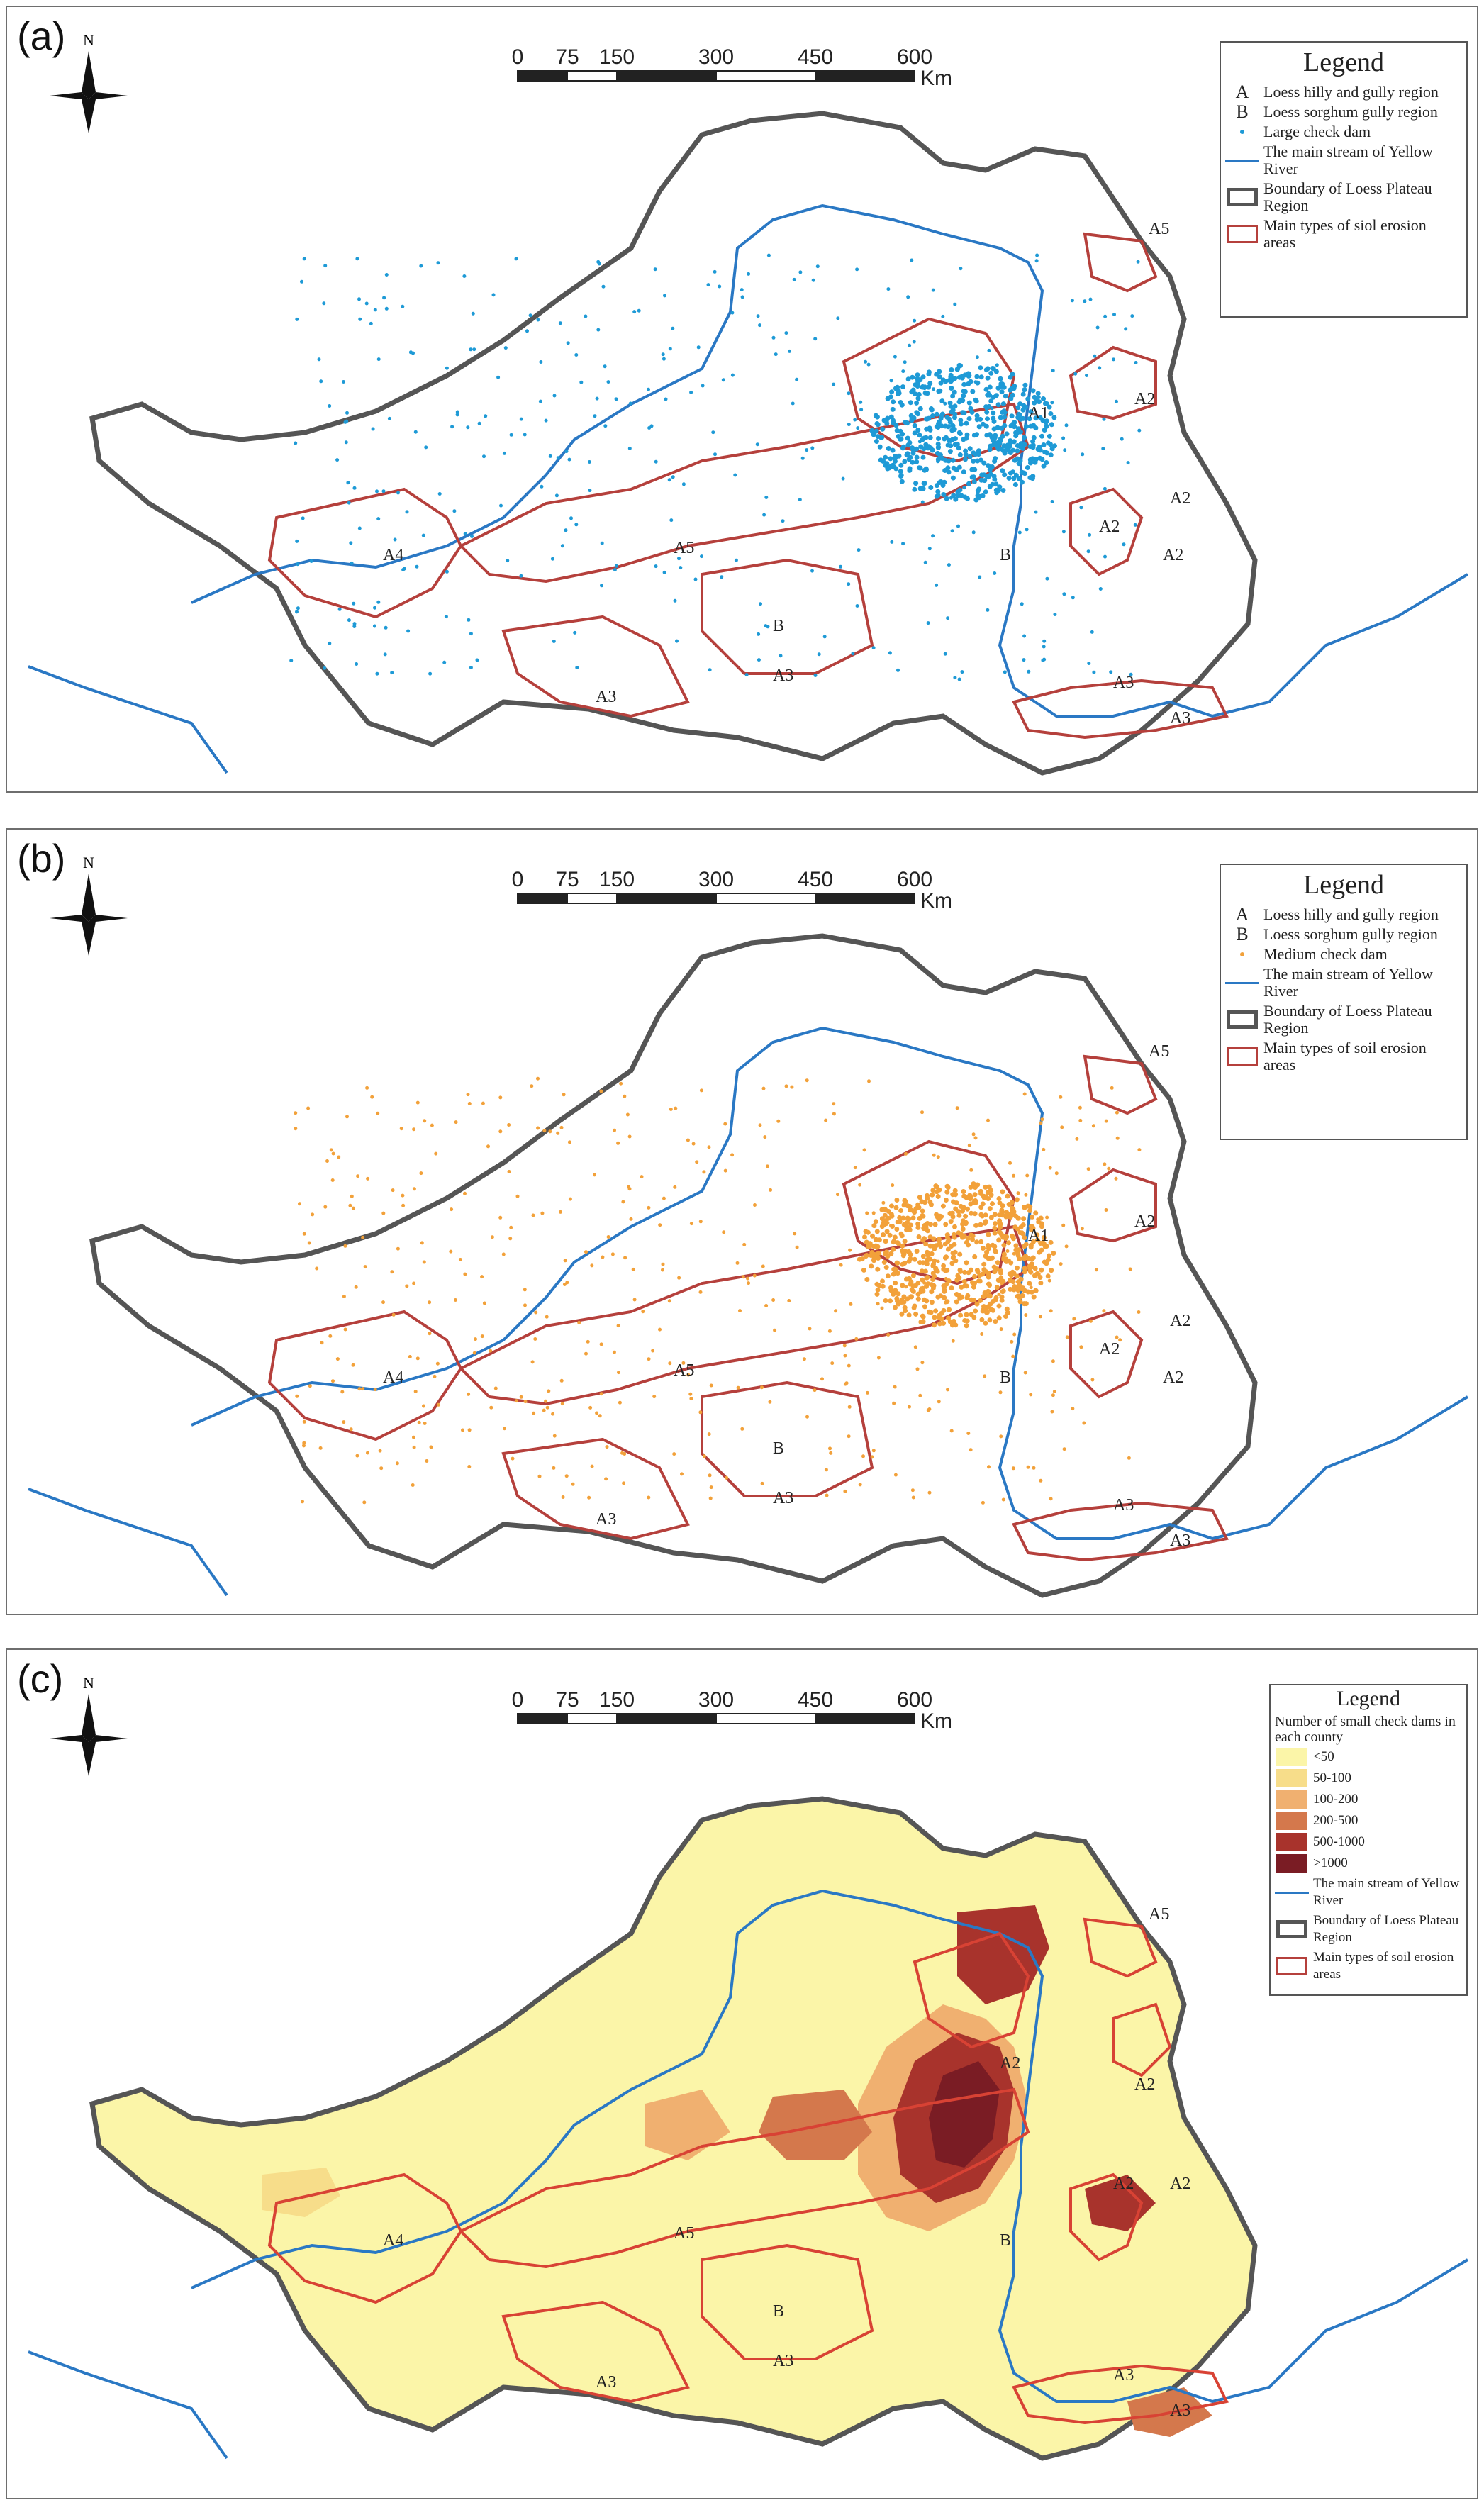 The height and width of the screenshot is (2505, 1484). Describe the element at coordinates (1368, 1799) in the screenshot. I see `legend-item: 100-200` at that location.